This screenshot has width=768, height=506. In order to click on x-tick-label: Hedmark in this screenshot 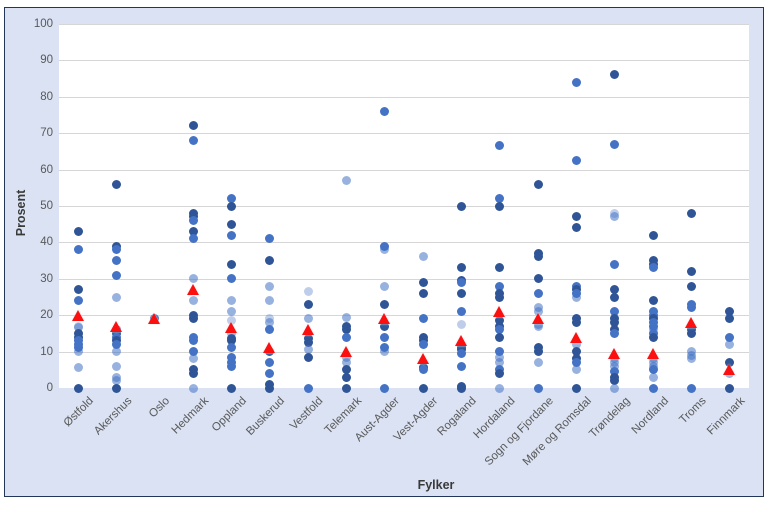, I will do `click(190, 416)`.